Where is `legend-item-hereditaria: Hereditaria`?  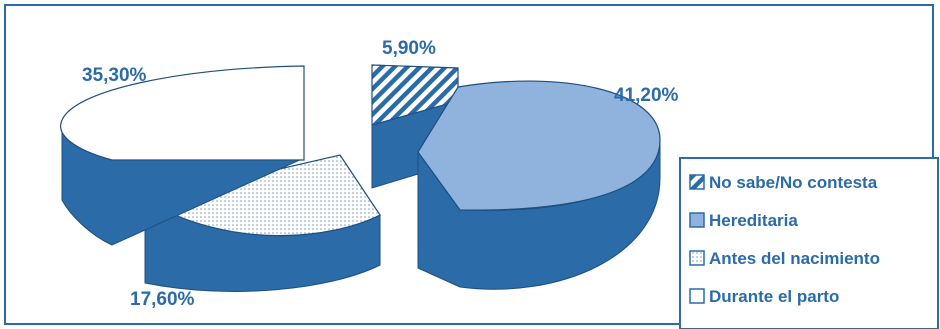
legend-item-hereditaria: Hereditaria is located at coordinates (743, 220).